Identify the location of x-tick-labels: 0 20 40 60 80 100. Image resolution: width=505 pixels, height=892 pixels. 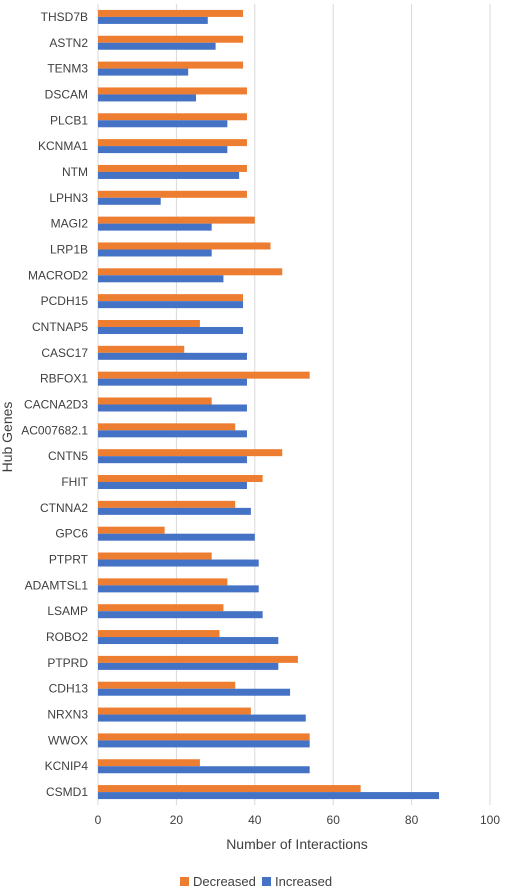
(298, 820).